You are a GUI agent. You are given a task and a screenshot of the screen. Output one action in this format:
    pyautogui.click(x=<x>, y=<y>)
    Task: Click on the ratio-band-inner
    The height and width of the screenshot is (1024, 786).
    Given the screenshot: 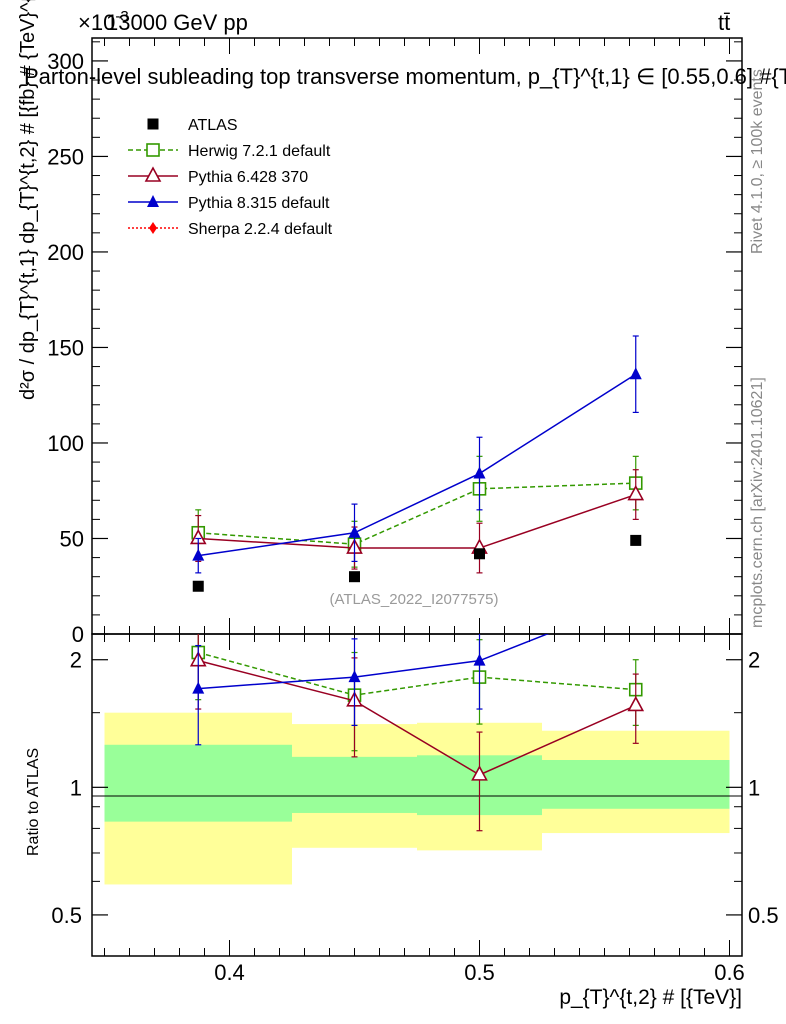 What is the action you would take?
    pyautogui.click(x=417, y=783)
    